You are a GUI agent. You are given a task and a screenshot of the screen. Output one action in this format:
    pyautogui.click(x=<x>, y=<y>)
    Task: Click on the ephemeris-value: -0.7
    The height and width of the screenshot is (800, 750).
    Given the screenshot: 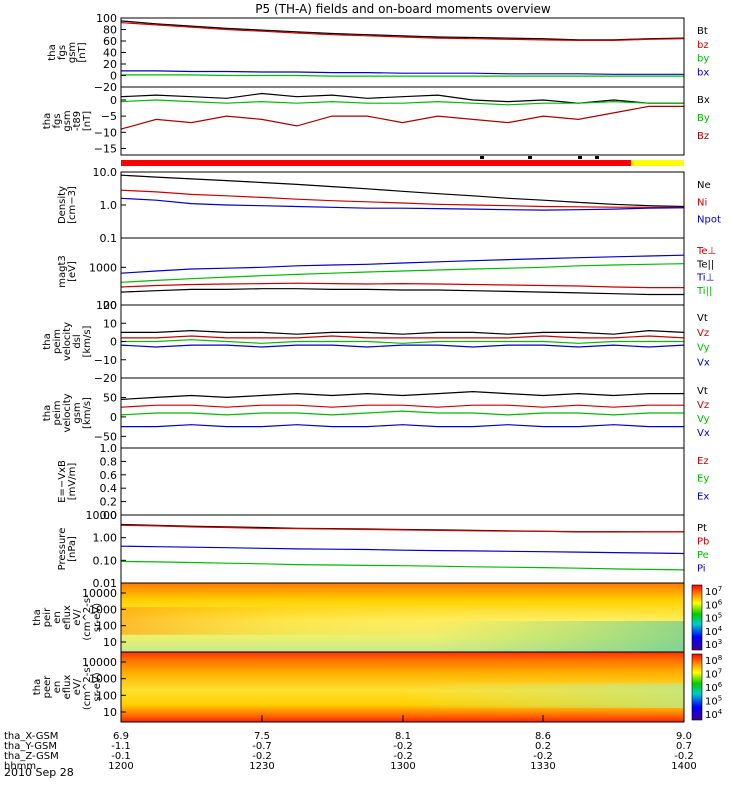 What is the action you would take?
    pyautogui.click(x=262, y=746)
    